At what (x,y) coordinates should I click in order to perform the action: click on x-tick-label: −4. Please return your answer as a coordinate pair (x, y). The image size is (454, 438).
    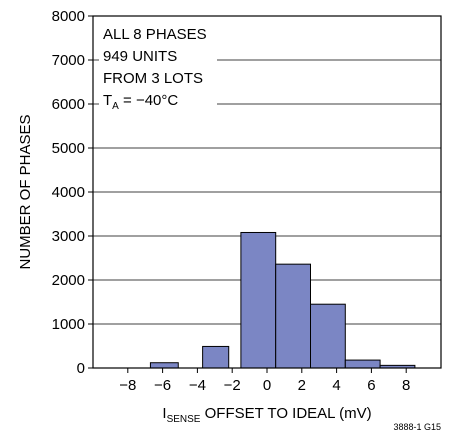
    Looking at the image, I should click on (197, 385).